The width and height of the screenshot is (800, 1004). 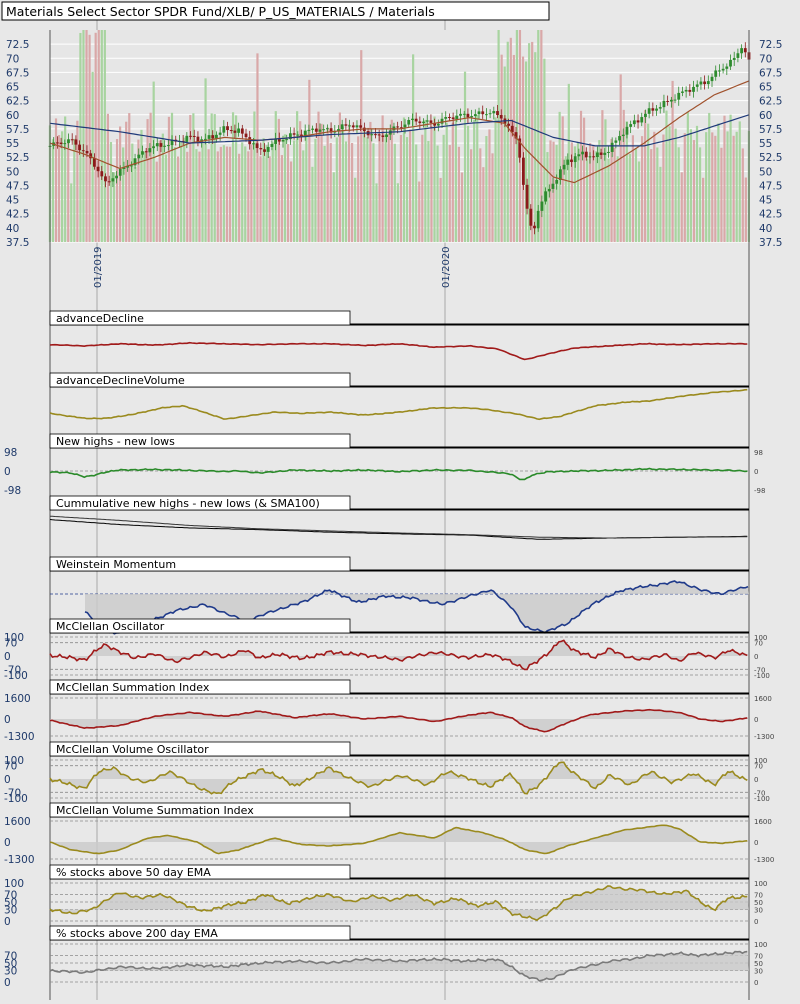 I want to click on y-tick-left: 52.5, so click(x=17, y=158).